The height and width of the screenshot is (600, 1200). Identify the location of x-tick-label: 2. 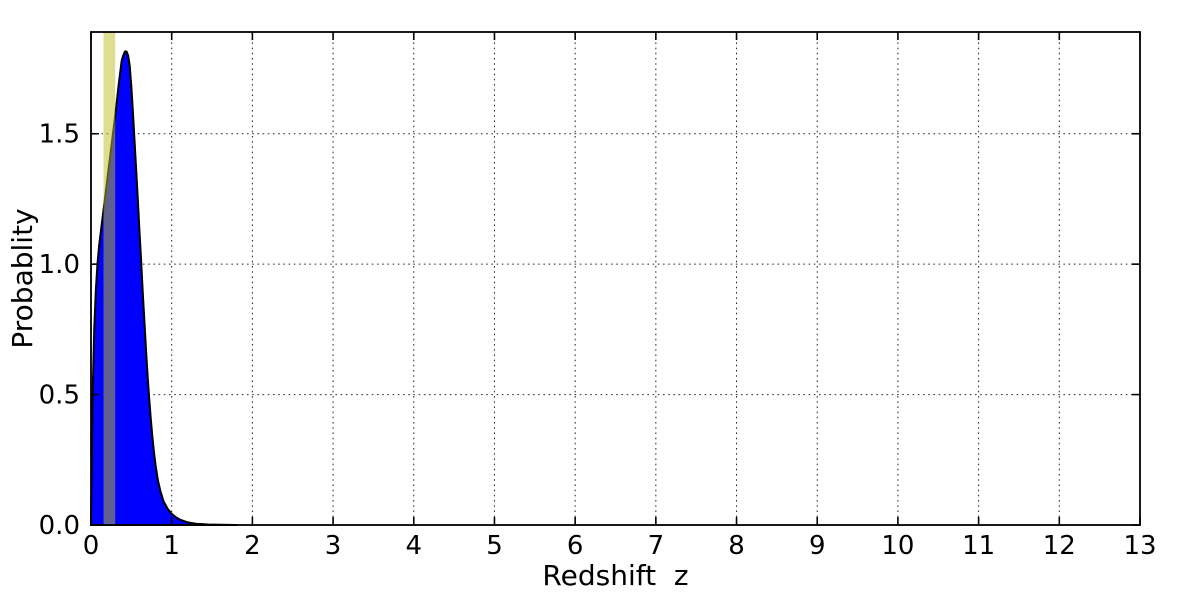
(252, 546).